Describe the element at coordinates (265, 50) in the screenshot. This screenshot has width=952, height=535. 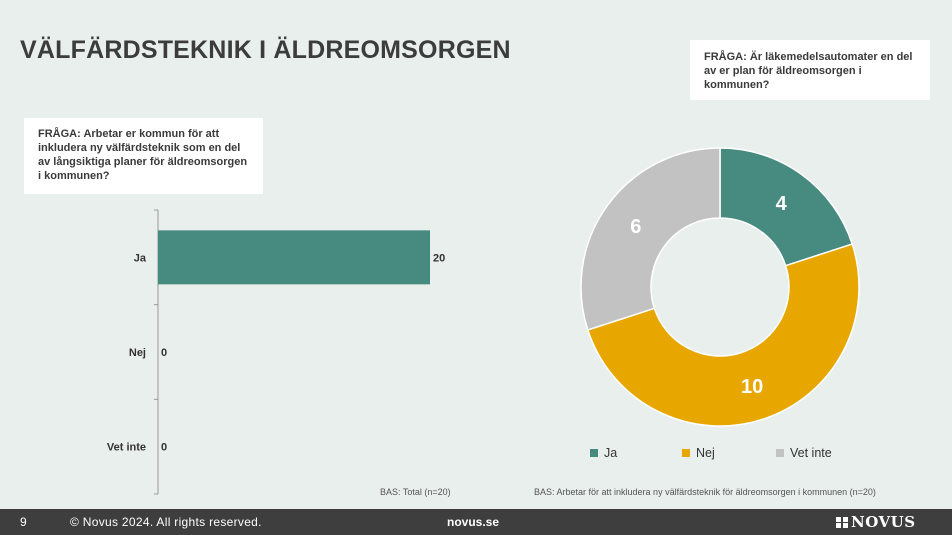
I see `page-title: VÄLFÄRDSTEKNIK I ÄLDREOMSORGEN` at that location.